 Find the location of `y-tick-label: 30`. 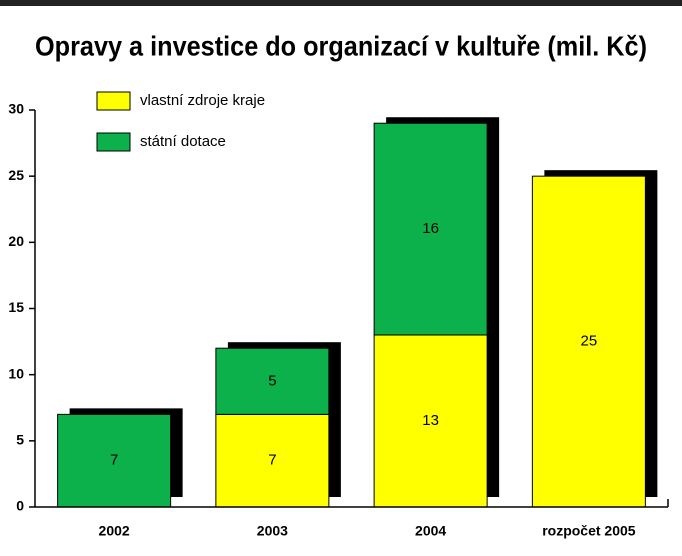

y-tick-label: 30 is located at coordinates (16, 109).